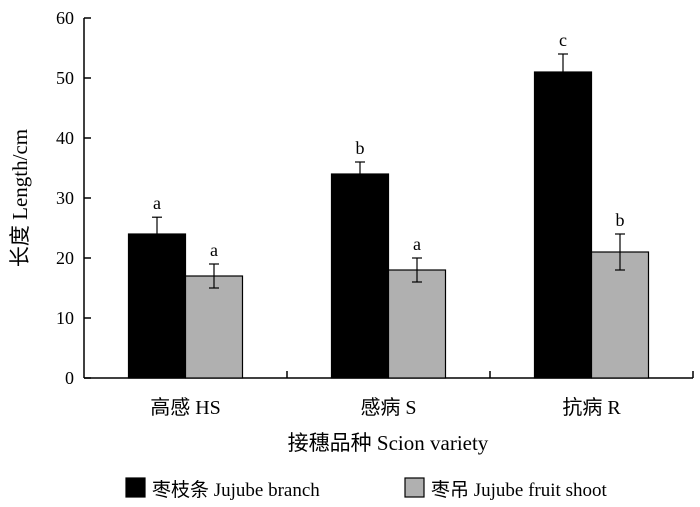 The width and height of the screenshot is (700, 507). What do you see at coordinates (69, 378) in the screenshot?
I see `y-tick-label: 0` at bounding box center [69, 378].